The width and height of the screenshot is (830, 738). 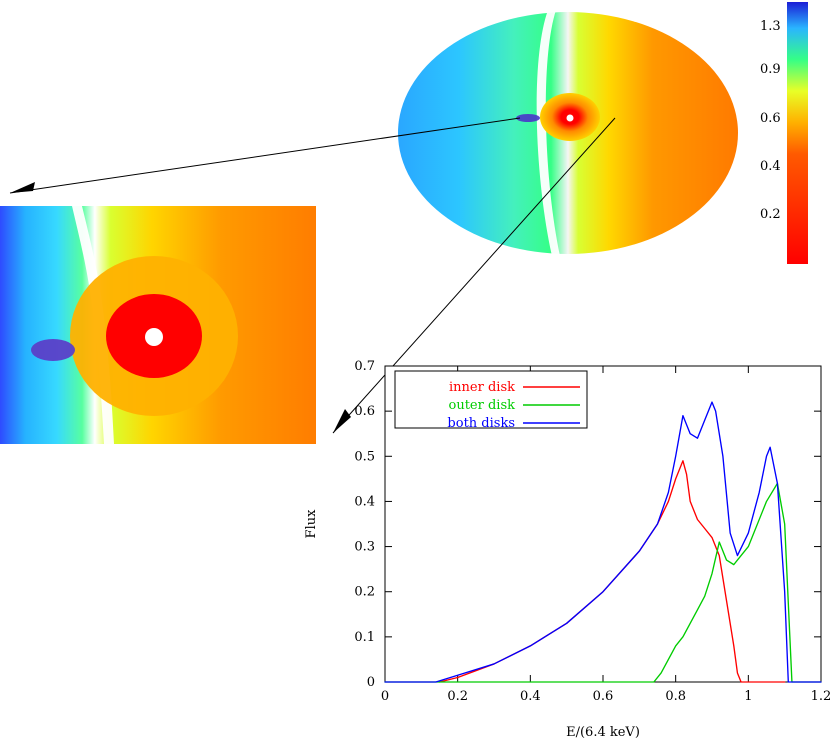 I want to click on y-tick-label: 0.2, so click(x=364, y=592).